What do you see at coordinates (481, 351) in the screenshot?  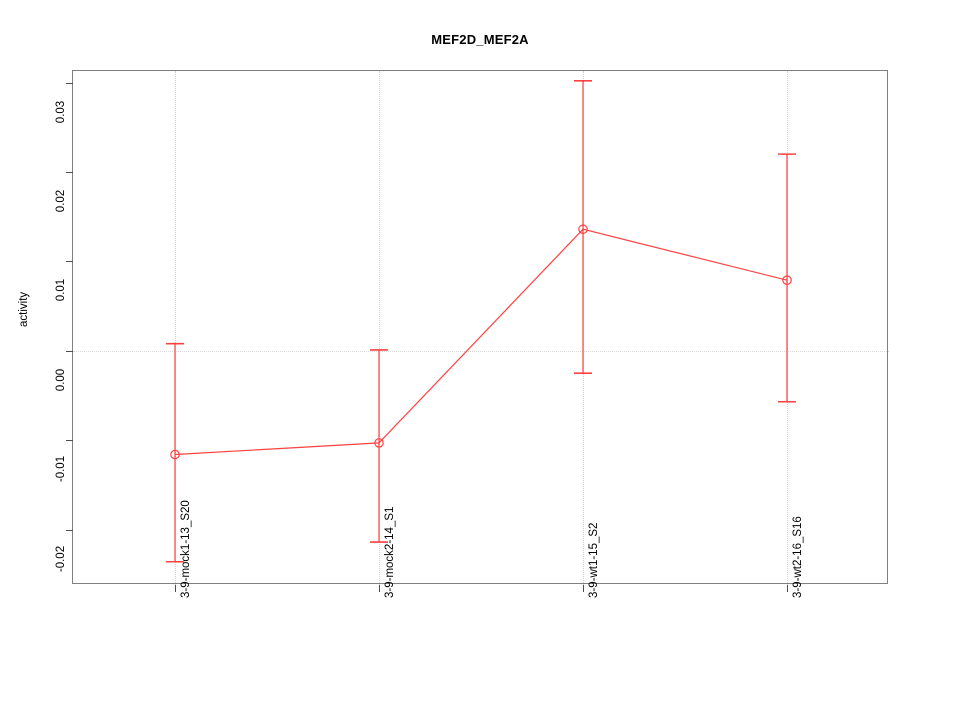 I see `zero-gridline` at bounding box center [481, 351].